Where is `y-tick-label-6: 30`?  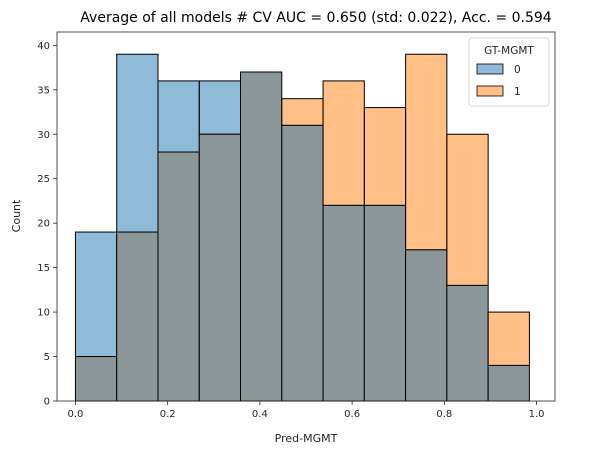
y-tick-label-6: 30 is located at coordinates (43, 135).